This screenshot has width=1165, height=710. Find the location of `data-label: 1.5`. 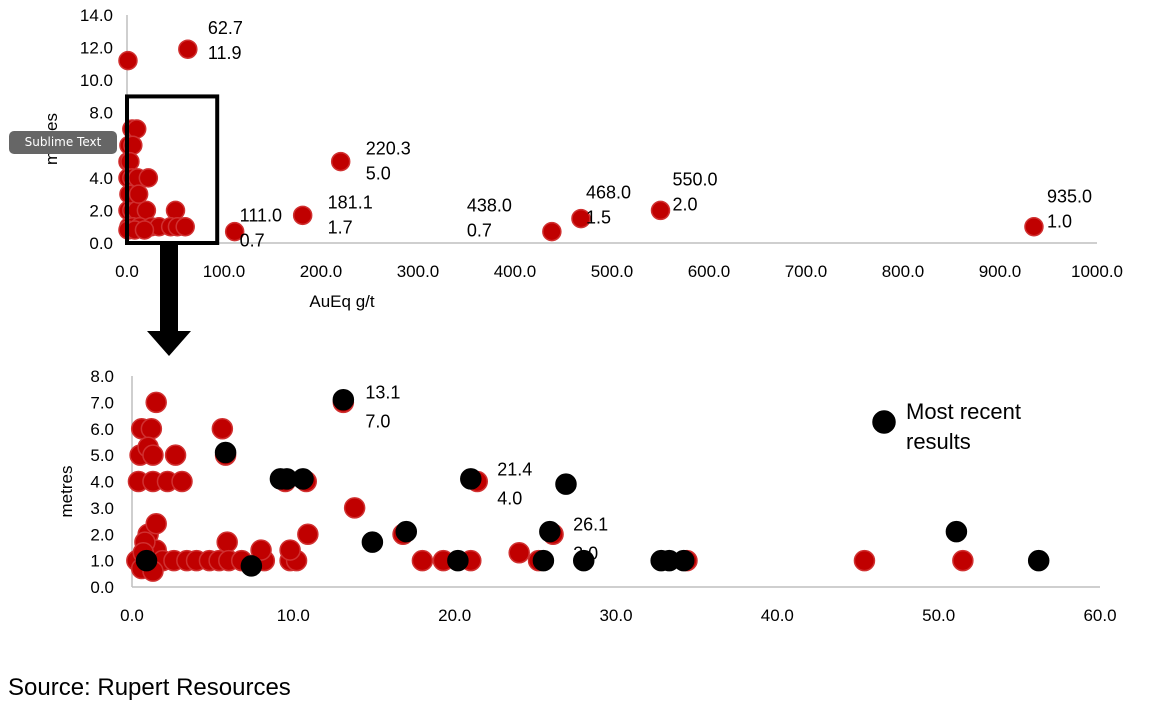

data-label: 1.5 is located at coordinates (598, 218).